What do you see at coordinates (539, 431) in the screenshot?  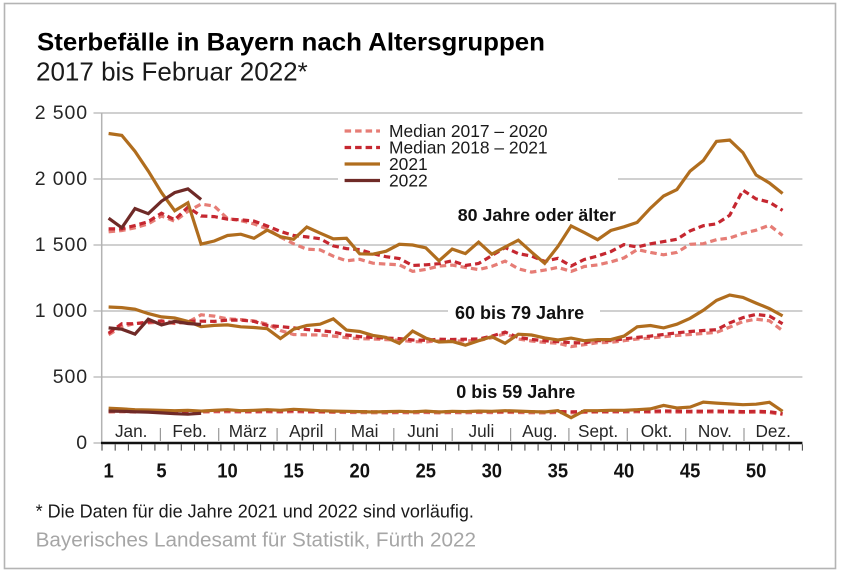 I see `svg-text: Aug.` at bounding box center [539, 431].